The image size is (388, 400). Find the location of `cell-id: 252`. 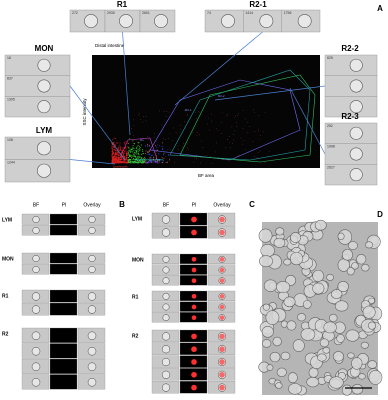

cell-id: 252 is located at coordinates (330, 126).